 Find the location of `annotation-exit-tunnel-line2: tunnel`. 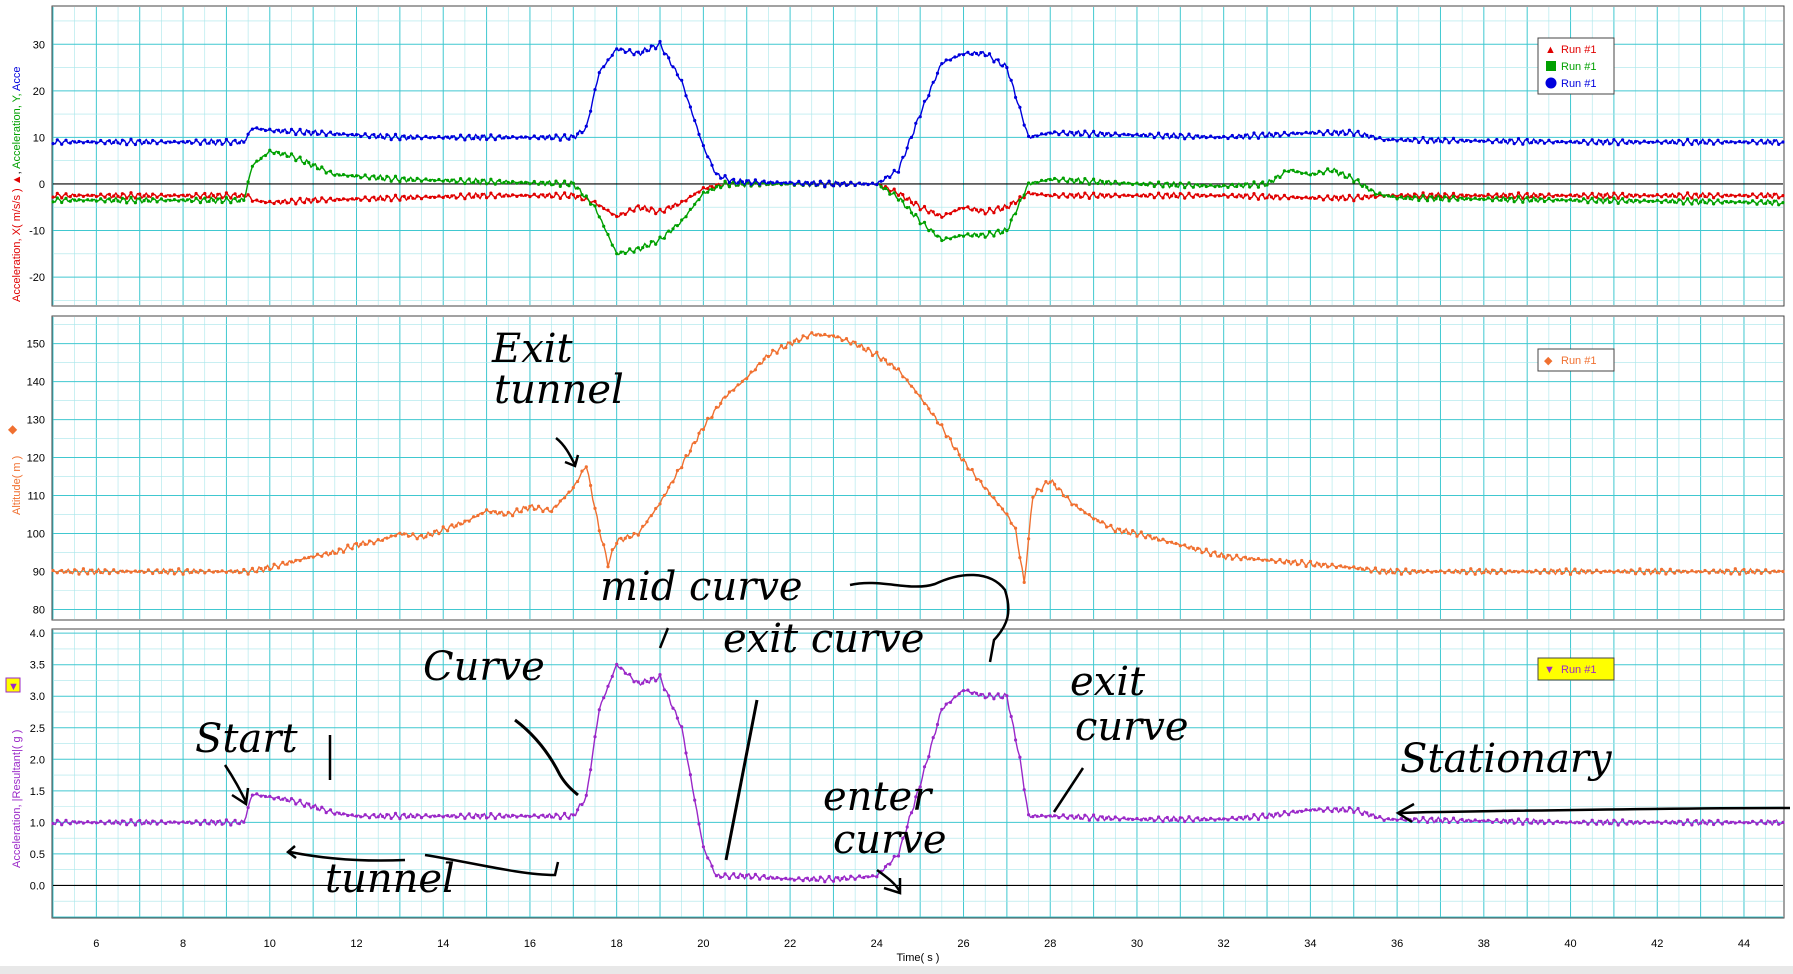

annotation-exit-tunnel-line2: tunnel is located at coordinates (559, 390).